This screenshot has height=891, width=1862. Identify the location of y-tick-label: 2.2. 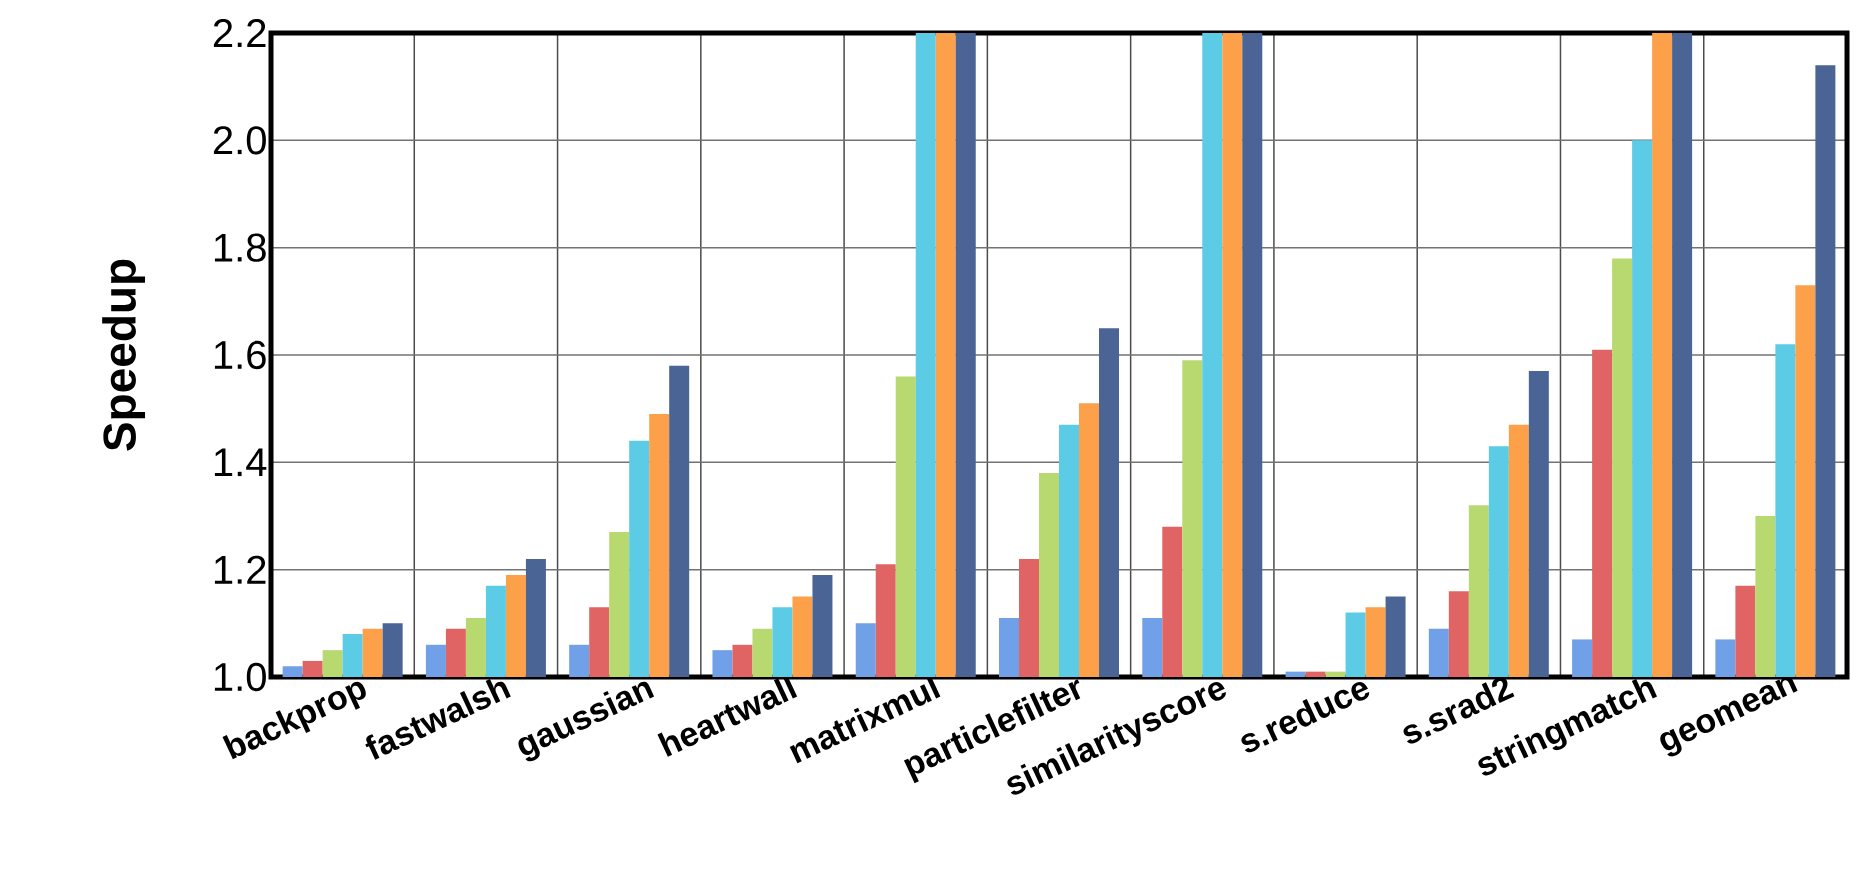
(239, 33).